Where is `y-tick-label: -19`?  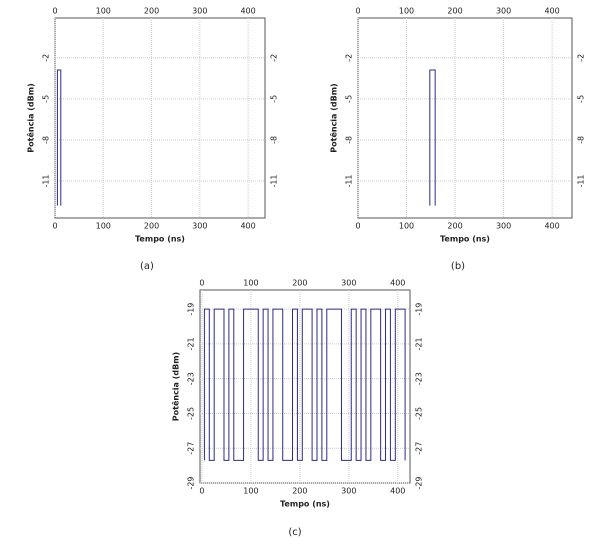 y-tick-label: -19 is located at coordinates (191, 309).